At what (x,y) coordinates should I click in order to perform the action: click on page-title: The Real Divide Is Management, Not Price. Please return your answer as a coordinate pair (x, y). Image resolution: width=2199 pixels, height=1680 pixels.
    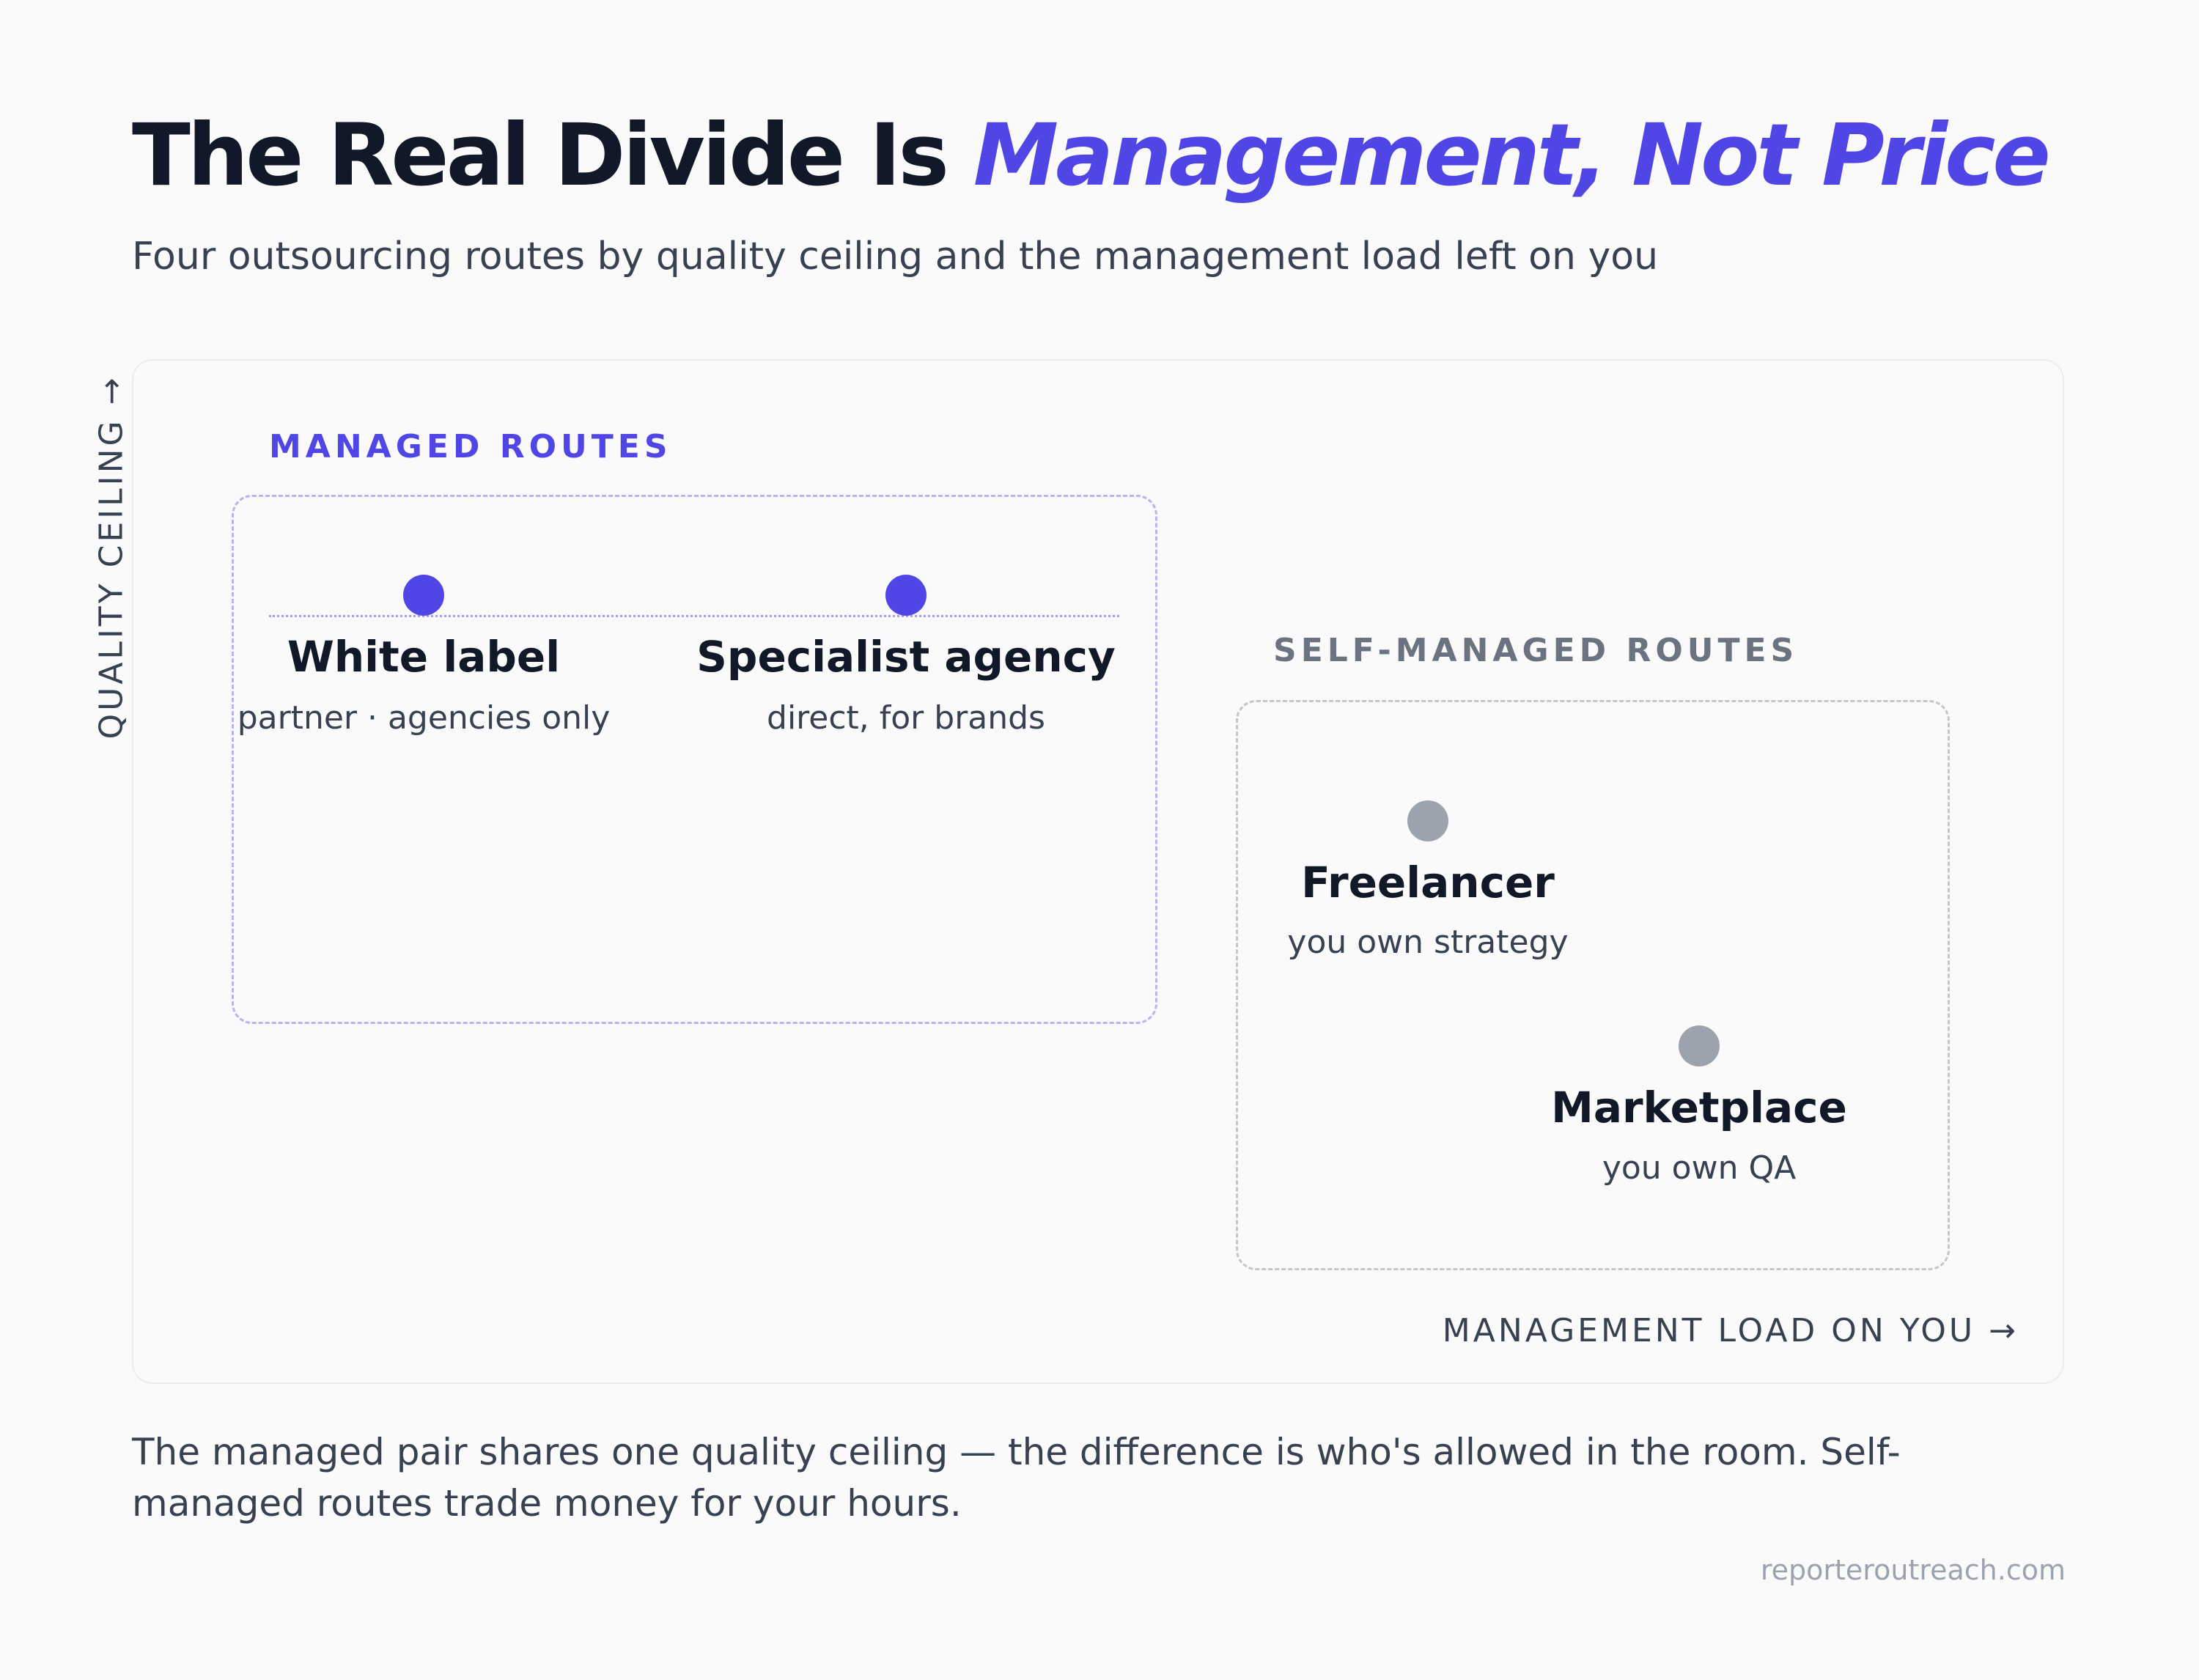
    Looking at the image, I should click on (1091, 155).